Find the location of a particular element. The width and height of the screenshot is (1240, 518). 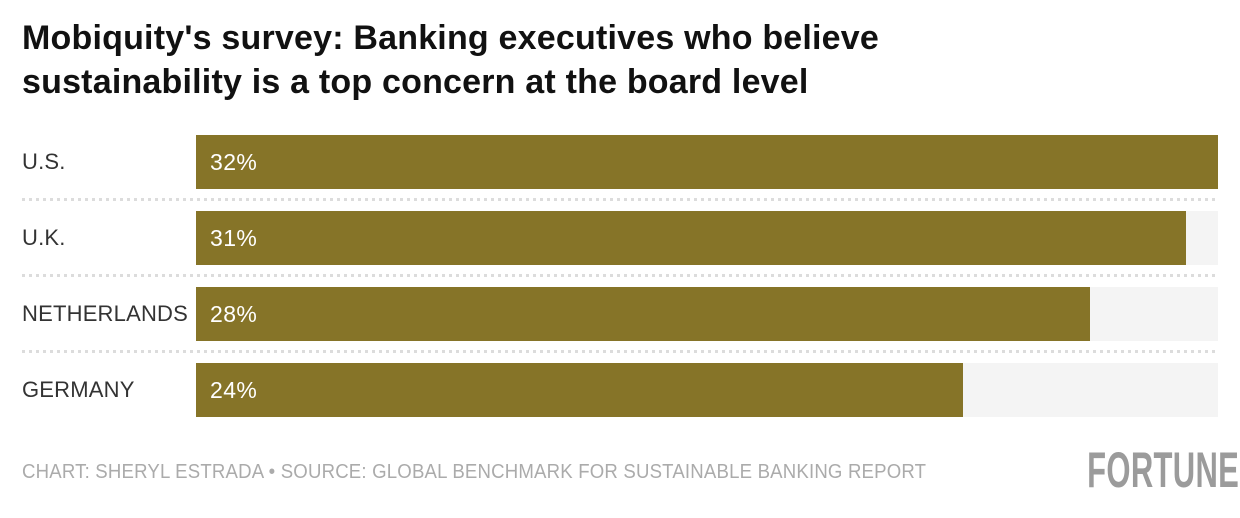

bar: 32% is located at coordinates (707, 162).